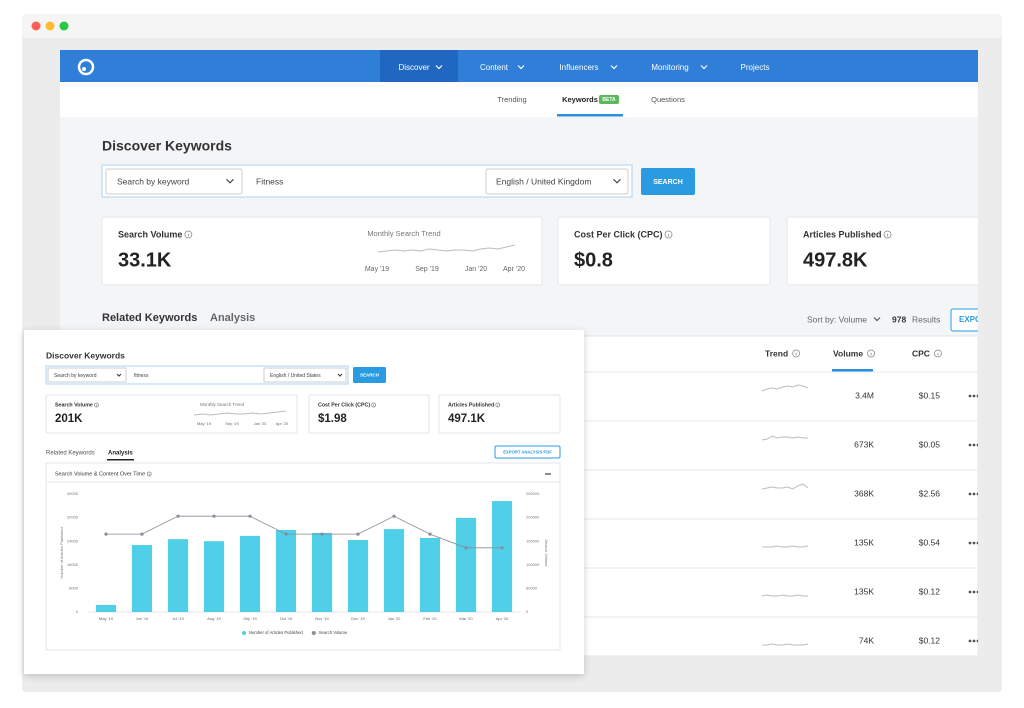 The height and width of the screenshot is (708, 1024). I want to click on line-series, so click(304, 532).